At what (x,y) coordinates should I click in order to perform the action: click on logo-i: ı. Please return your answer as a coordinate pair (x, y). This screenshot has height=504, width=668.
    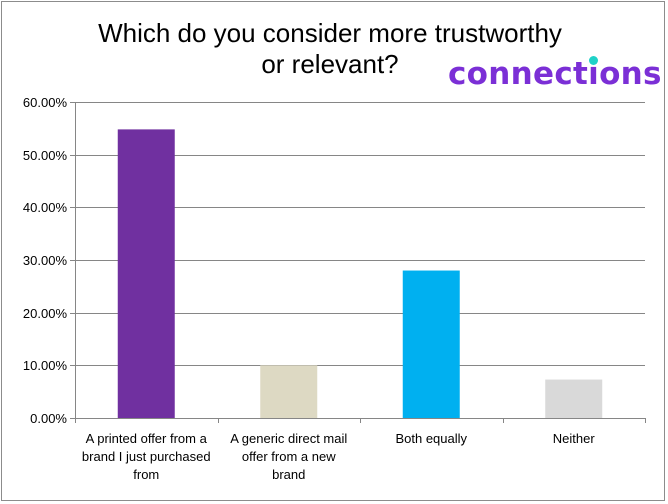
    Looking at the image, I should click on (593, 74).